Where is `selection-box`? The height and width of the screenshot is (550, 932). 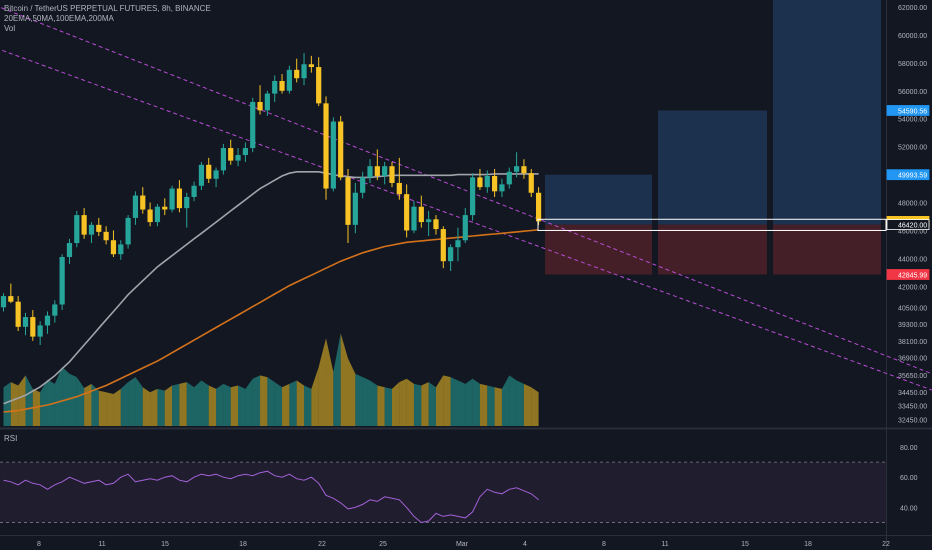
selection-box is located at coordinates (712, 224).